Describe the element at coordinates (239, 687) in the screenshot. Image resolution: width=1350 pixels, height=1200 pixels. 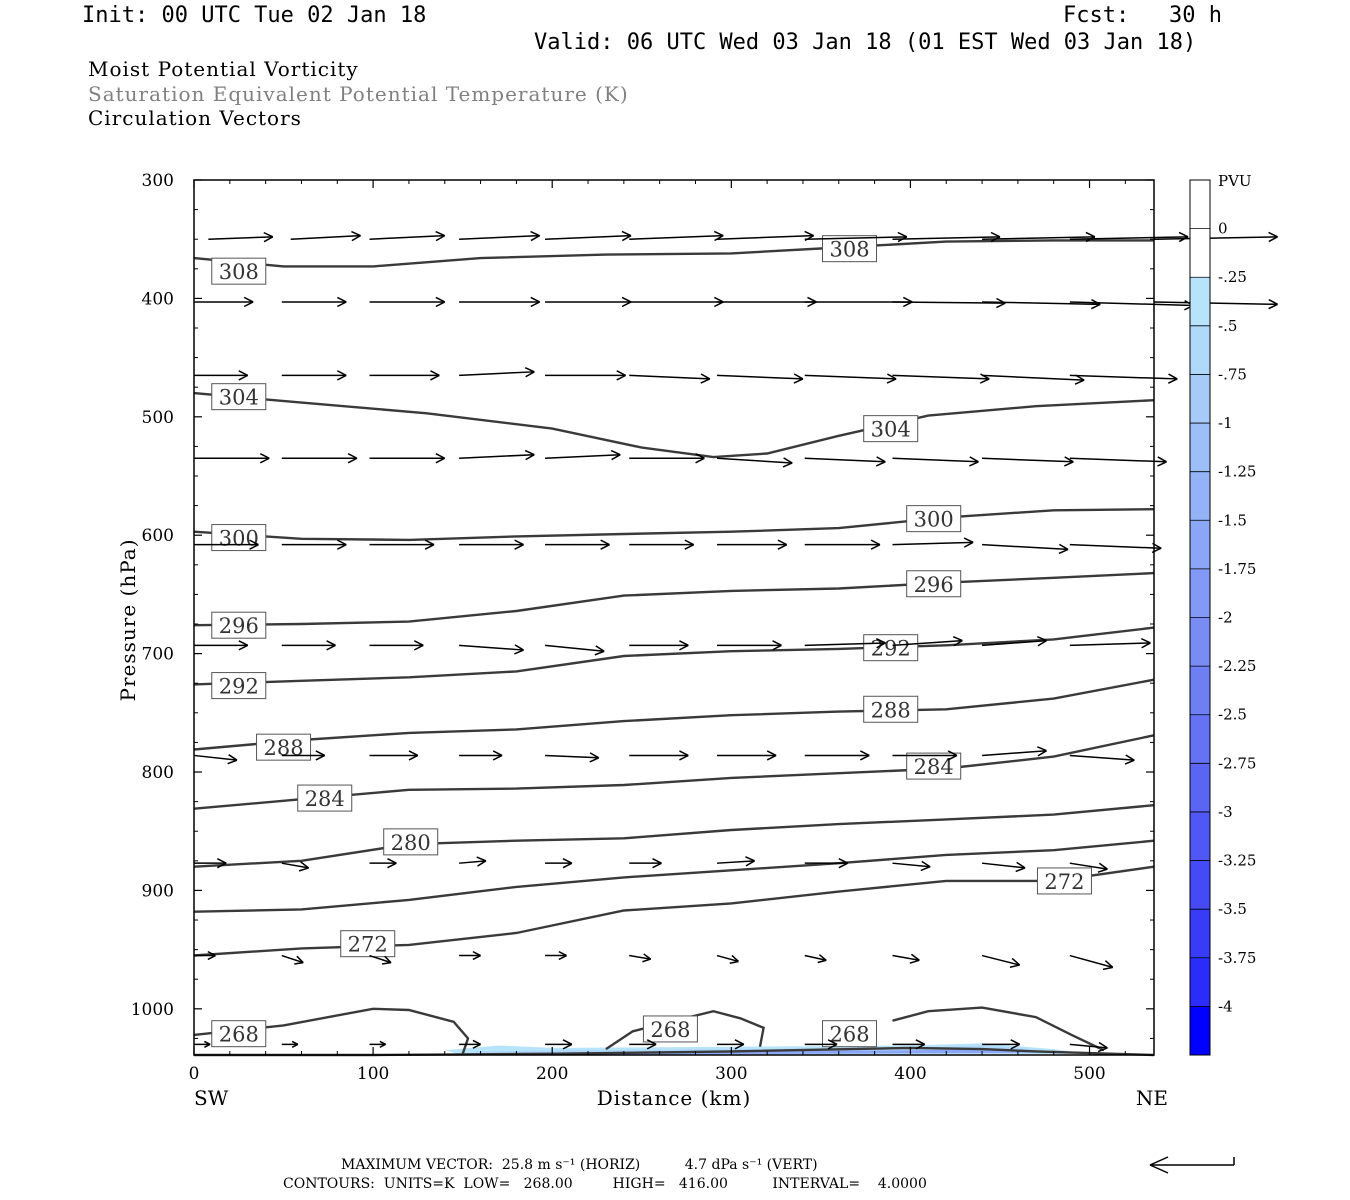
I see `contour-label-text: 292` at that location.